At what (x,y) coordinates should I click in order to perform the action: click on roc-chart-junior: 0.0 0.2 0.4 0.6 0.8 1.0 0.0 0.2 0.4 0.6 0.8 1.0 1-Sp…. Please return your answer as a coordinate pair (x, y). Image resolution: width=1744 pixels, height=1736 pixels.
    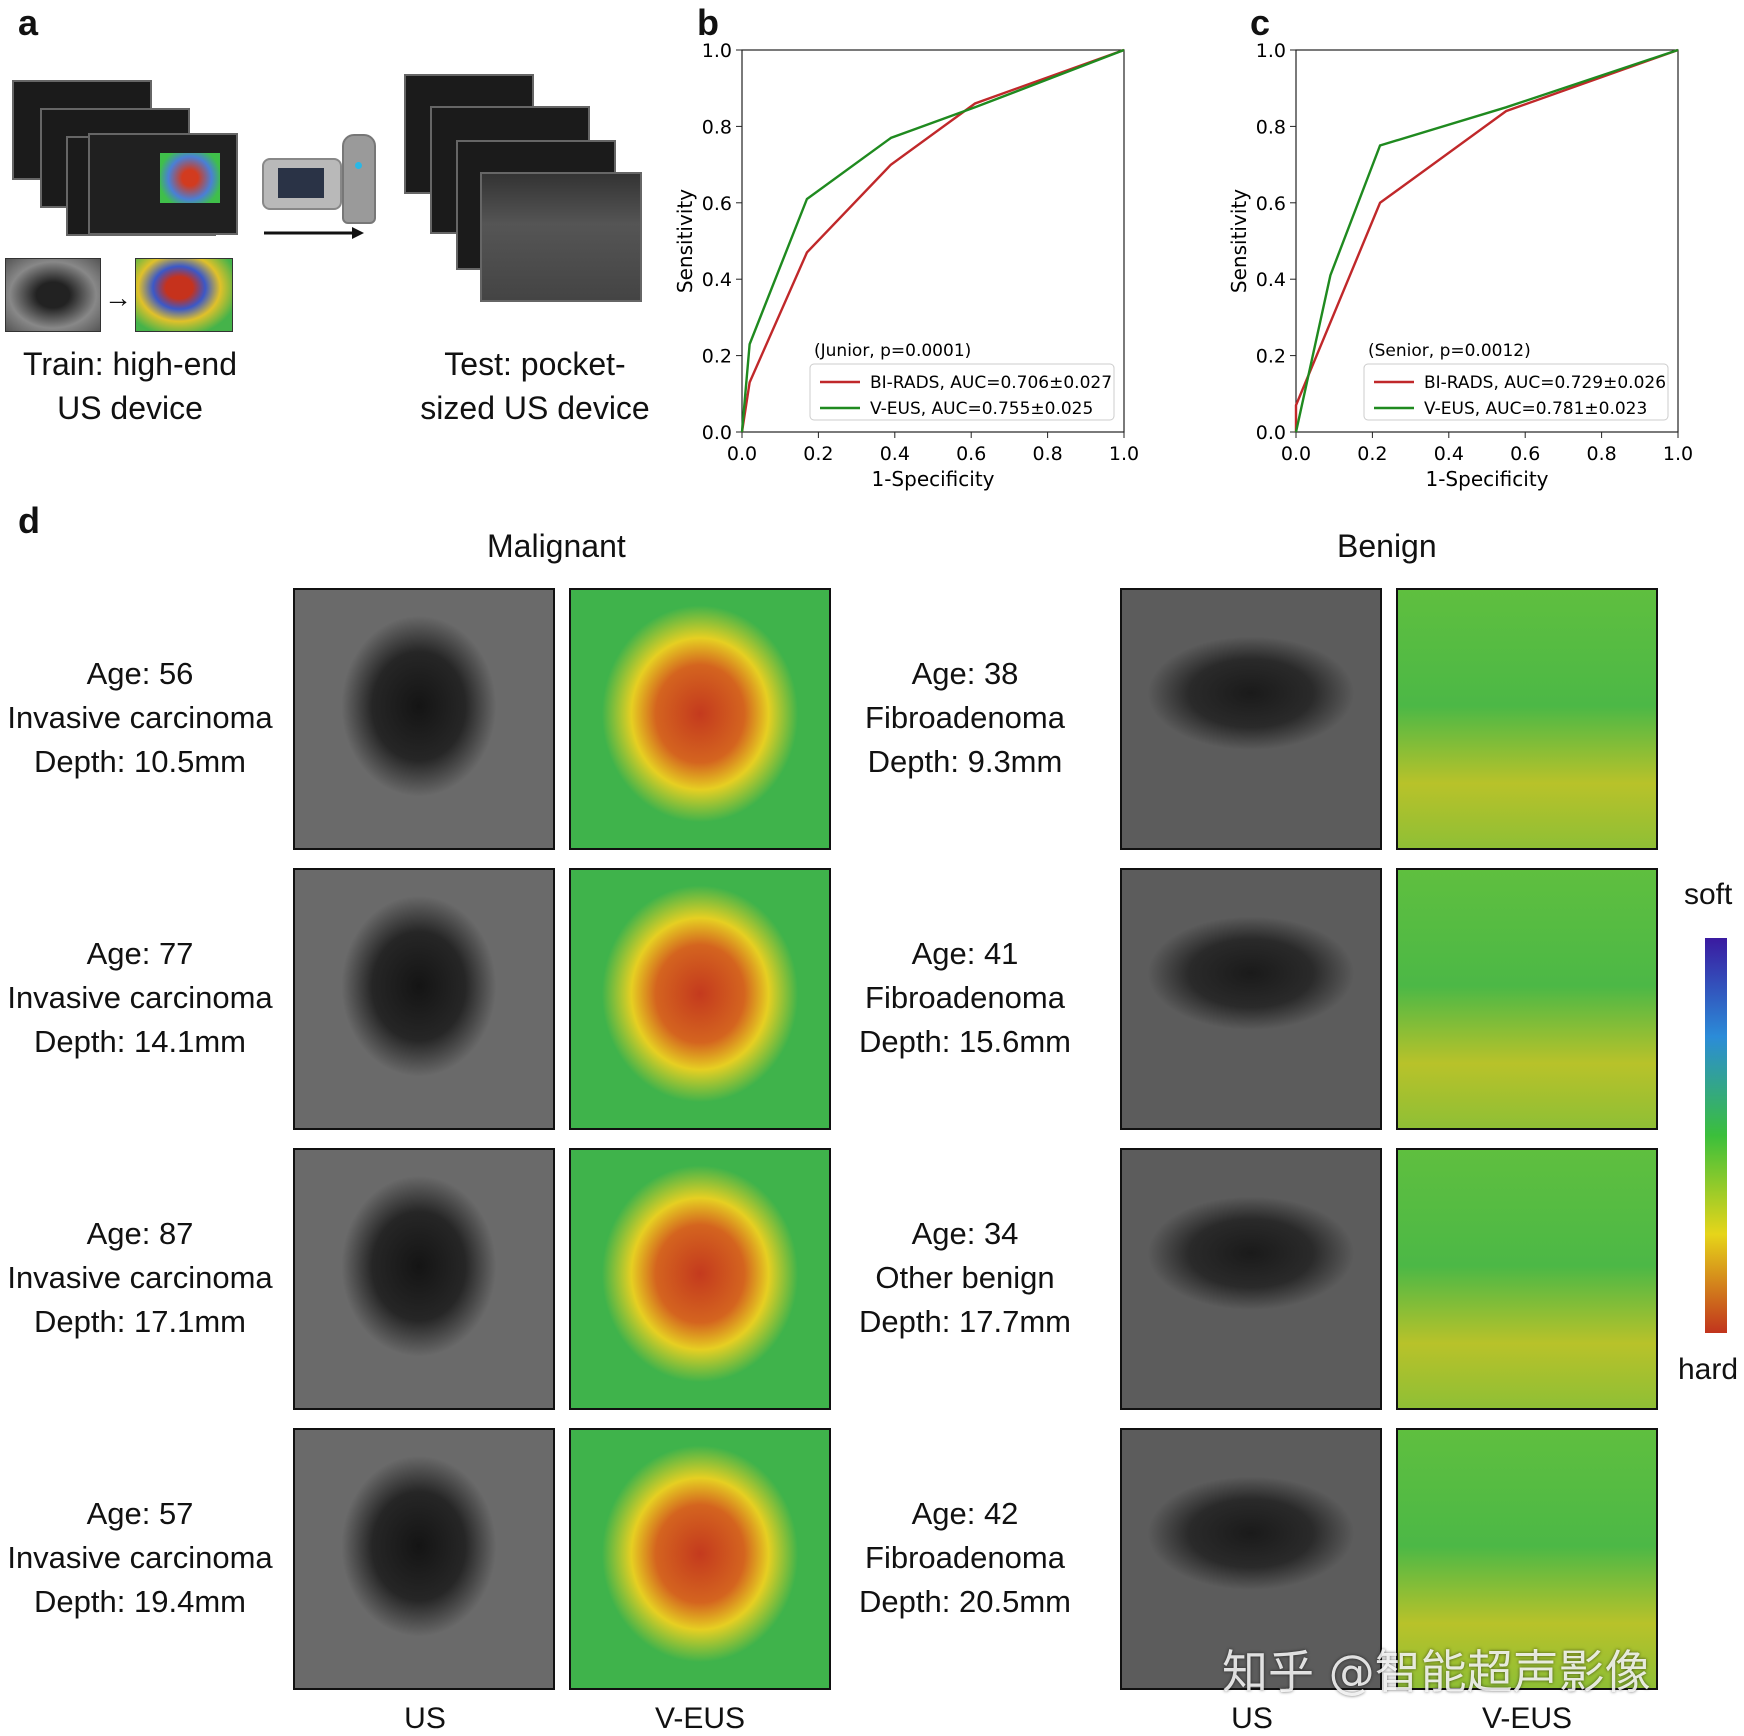
    Looking at the image, I should click on (906, 265).